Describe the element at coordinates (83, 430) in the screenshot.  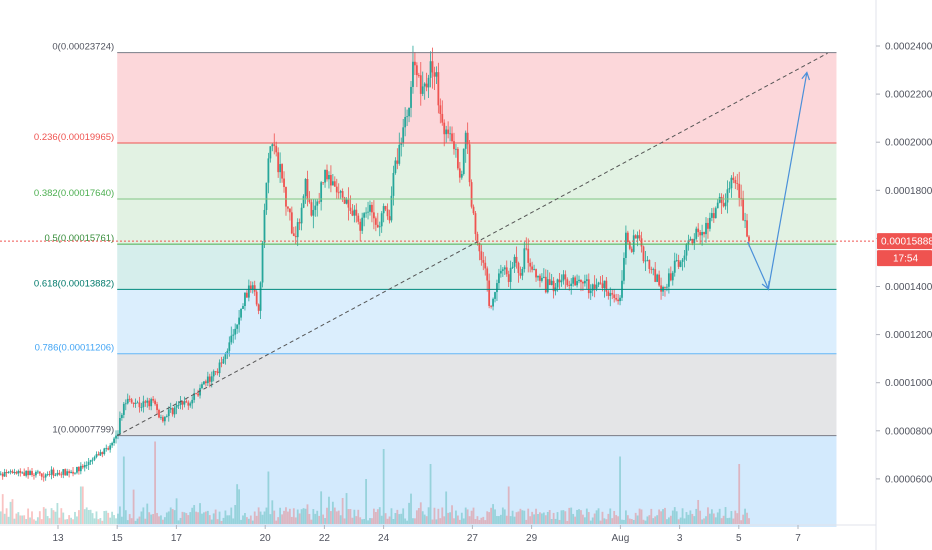
I see `fib-level-label: 1(0.00007799)` at that location.